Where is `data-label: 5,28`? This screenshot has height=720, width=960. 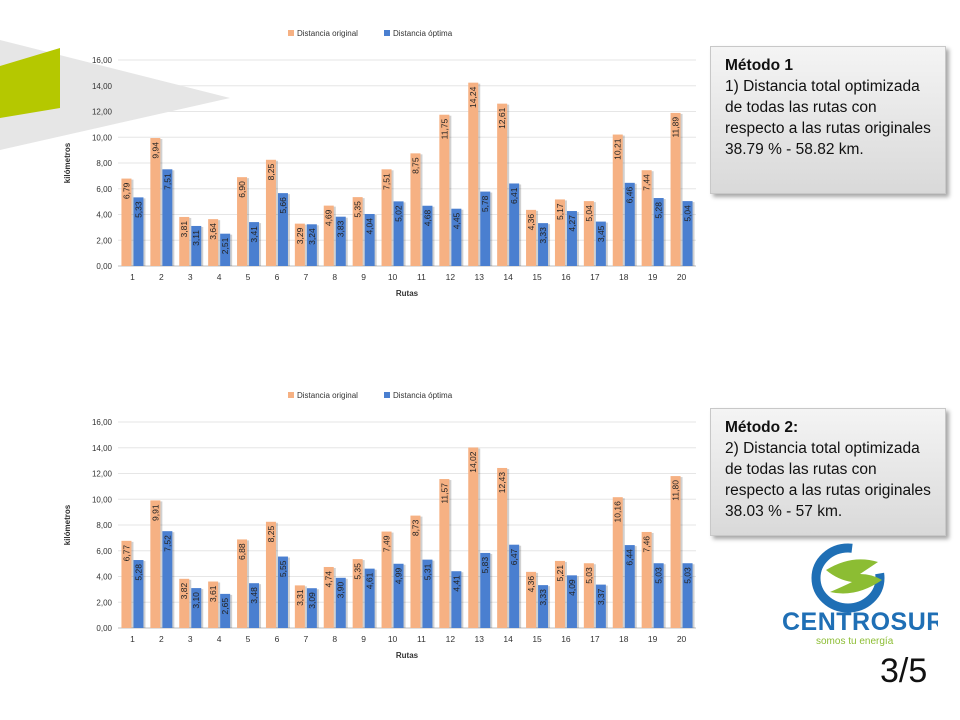 data-label: 5,28 is located at coordinates (659, 210).